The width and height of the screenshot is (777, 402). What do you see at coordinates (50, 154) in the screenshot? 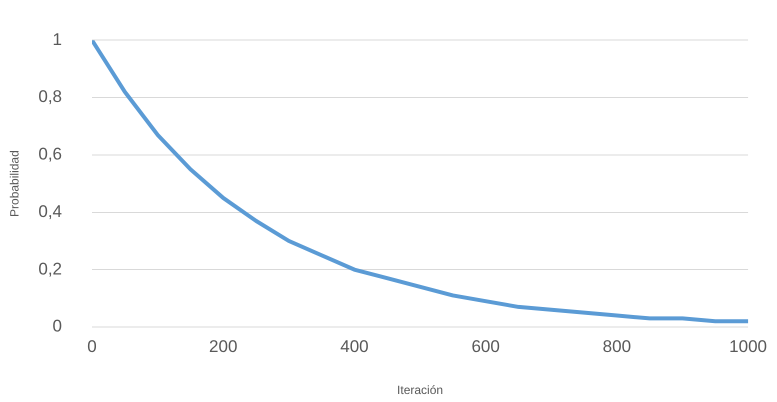
I see `y-tick-label: 0,6` at bounding box center [50, 154].